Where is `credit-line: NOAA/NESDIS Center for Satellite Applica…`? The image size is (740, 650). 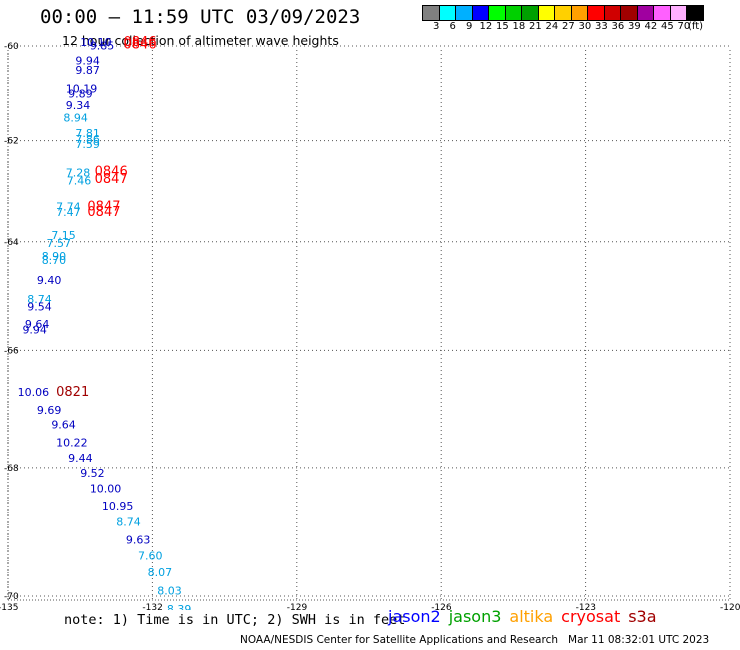
credit-line: NOAA/NESDIS Center for Satellite Applica… is located at coordinates (475, 640).